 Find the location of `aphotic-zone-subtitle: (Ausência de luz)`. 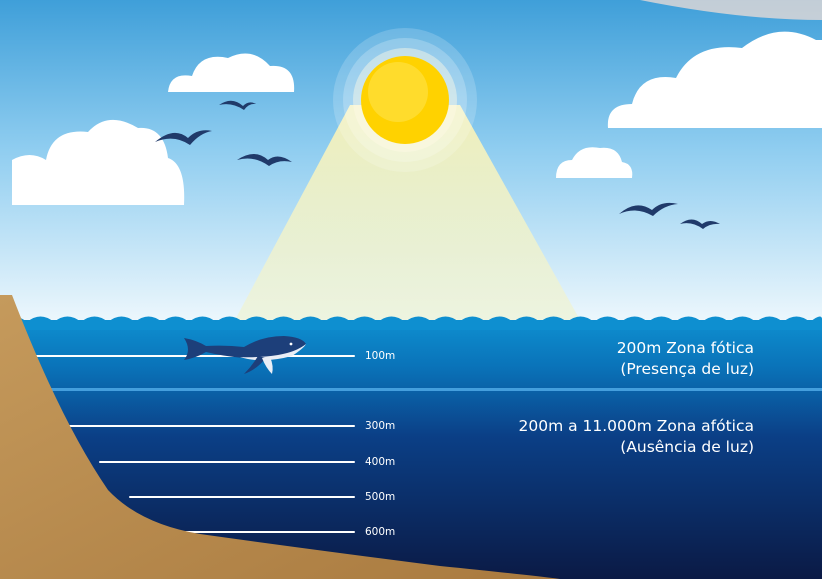

aphotic-zone-subtitle: (Ausência de luz) is located at coordinates (687, 447).